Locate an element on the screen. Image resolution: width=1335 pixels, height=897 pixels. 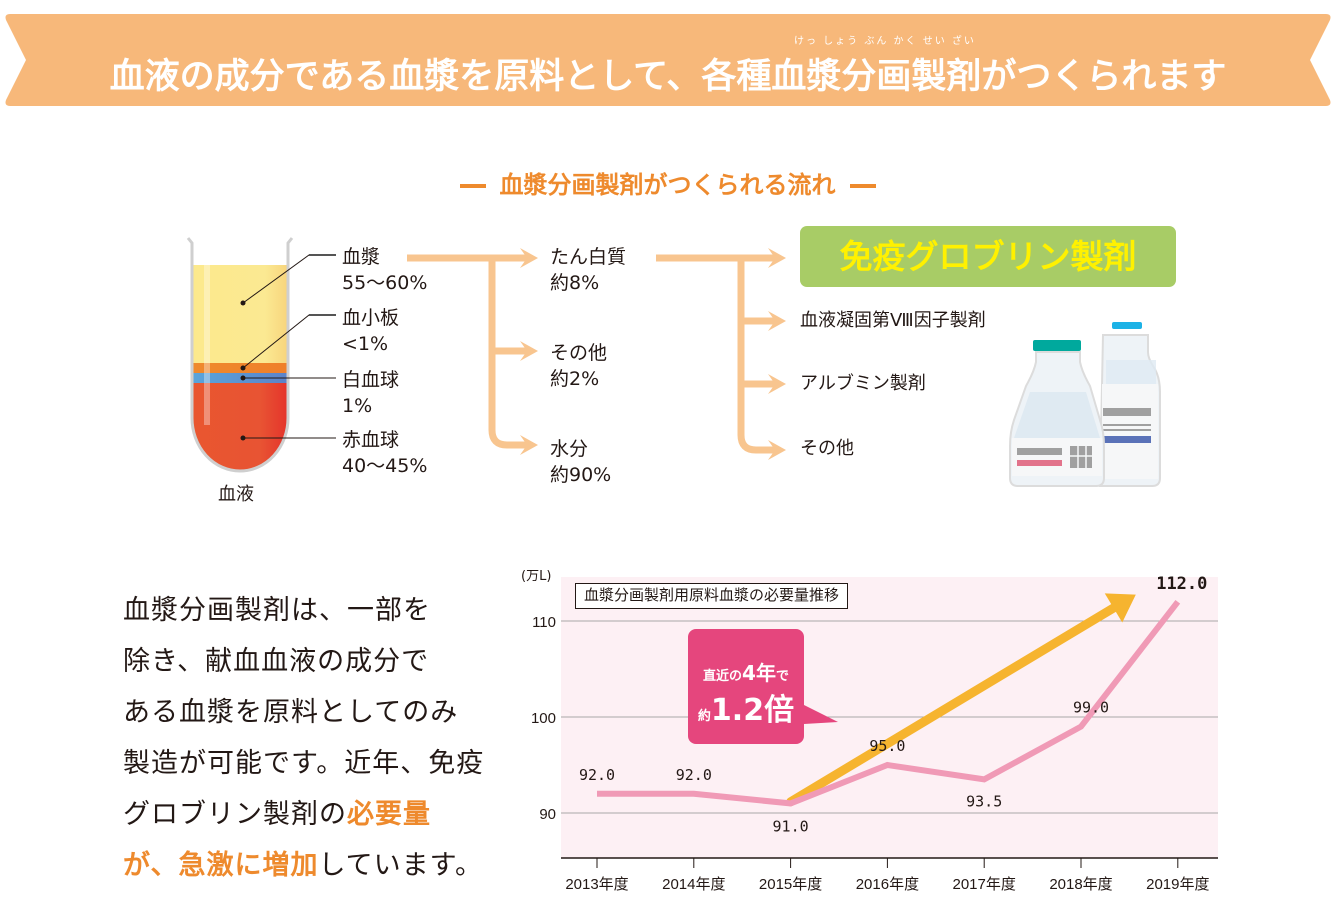
component-plasma: 血漿 55〜60% is located at coordinates (384, 270).